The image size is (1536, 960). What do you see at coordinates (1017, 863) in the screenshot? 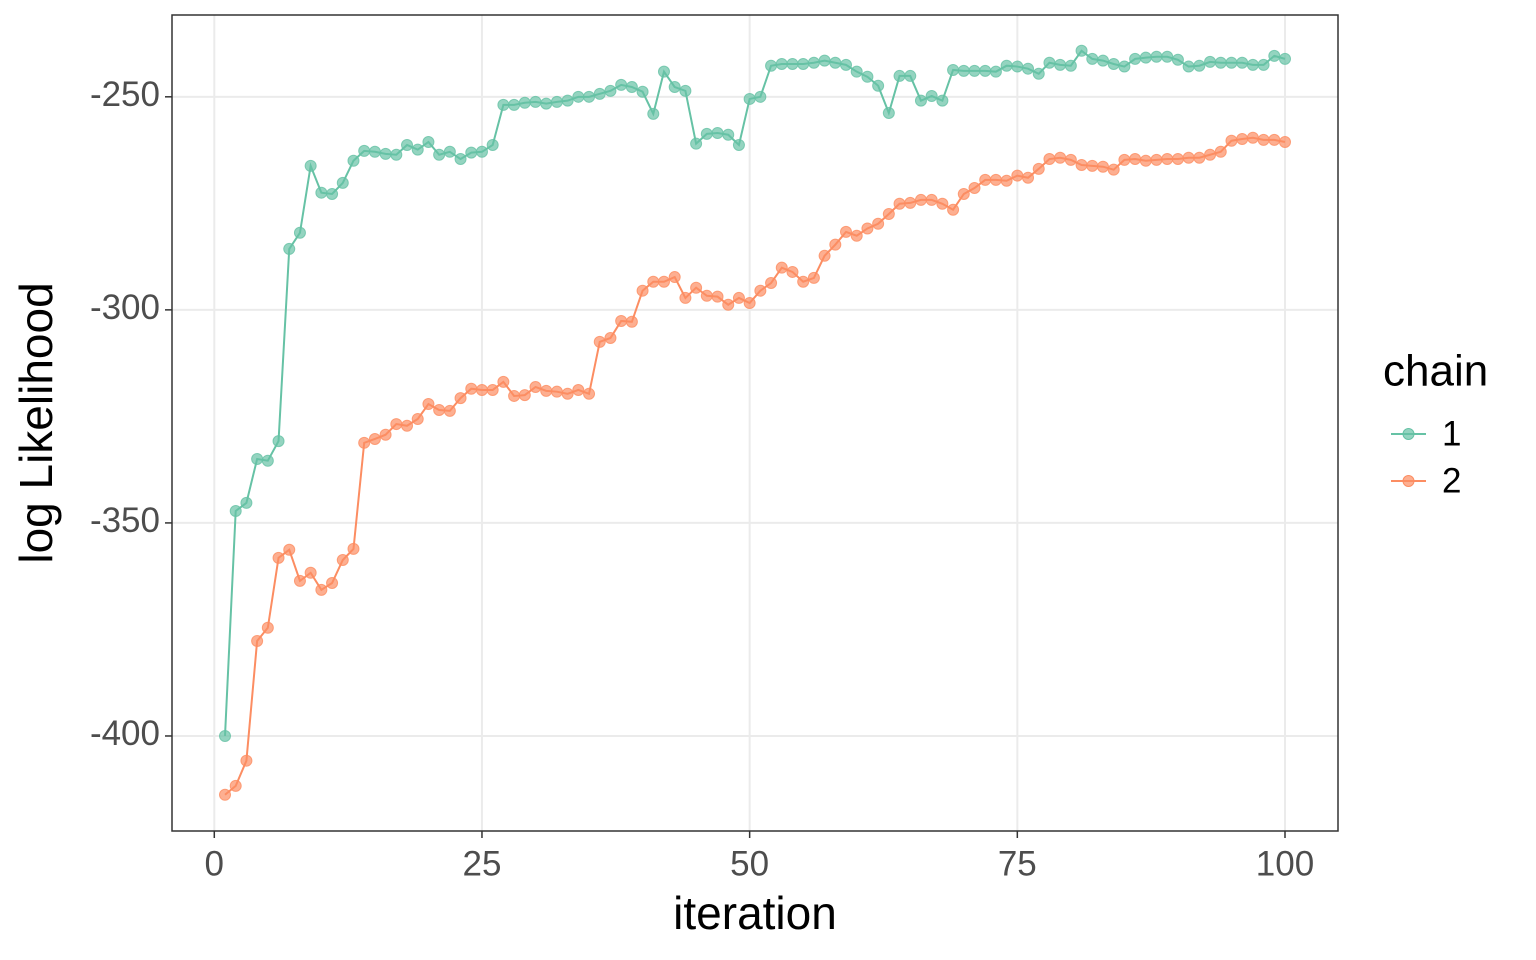
I see `x-tick-label: 75` at bounding box center [1017, 863].